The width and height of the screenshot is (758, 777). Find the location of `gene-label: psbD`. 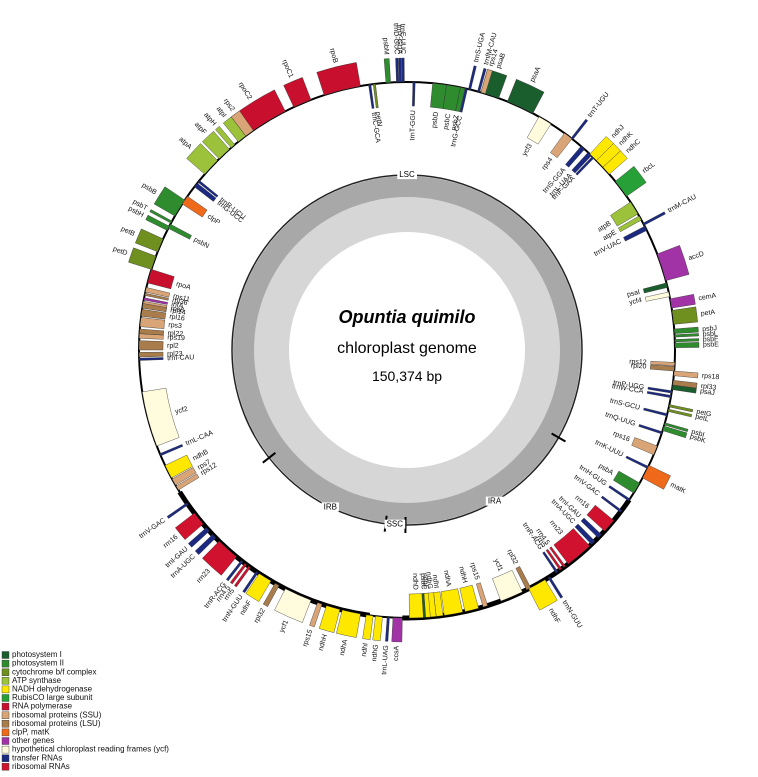

gene-label: psbD is located at coordinates (435, 119).